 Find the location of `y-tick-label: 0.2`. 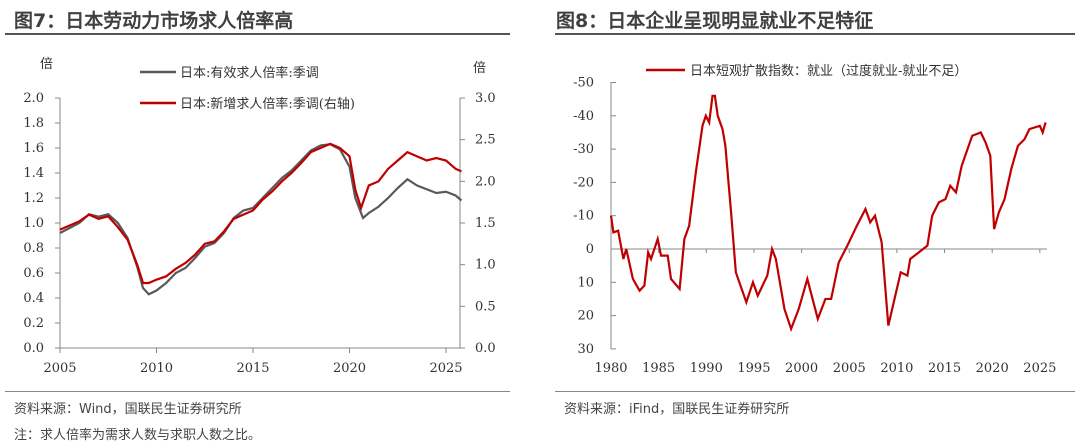

y-tick-label: 0.2 is located at coordinates (33, 323).